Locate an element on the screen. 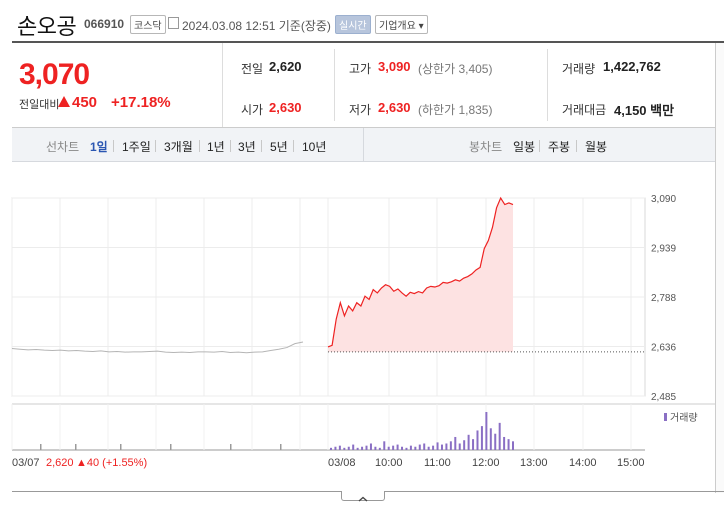 This screenshot has width=724, height=513. x-tick-label: 11:00 is located at coordinates (437, 463).